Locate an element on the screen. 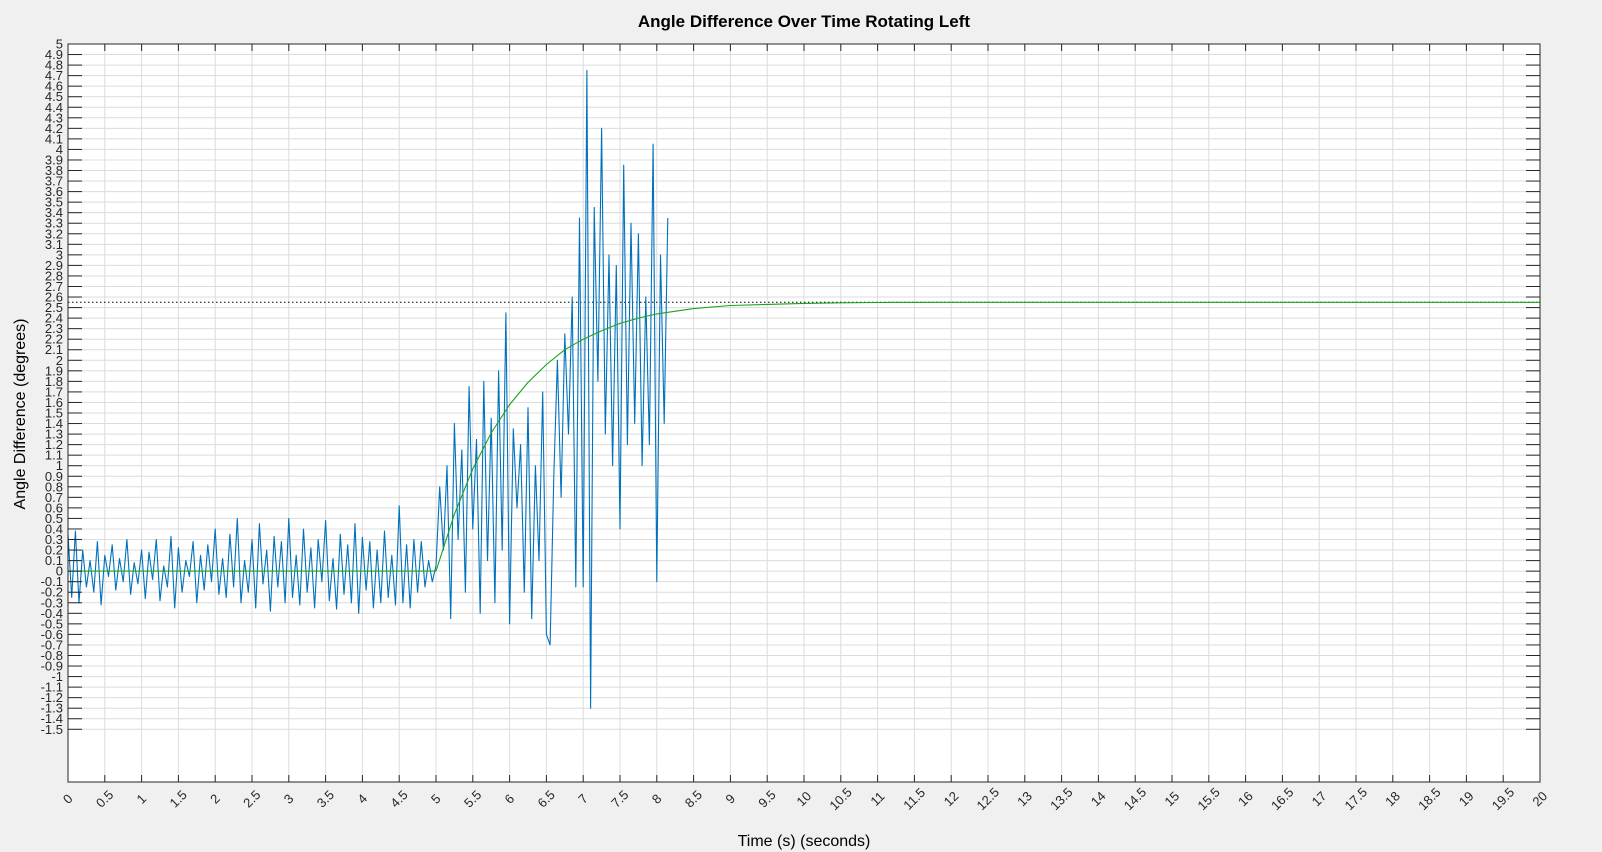  y-tick-label: 4.1 is located at coordinates (54, 138).